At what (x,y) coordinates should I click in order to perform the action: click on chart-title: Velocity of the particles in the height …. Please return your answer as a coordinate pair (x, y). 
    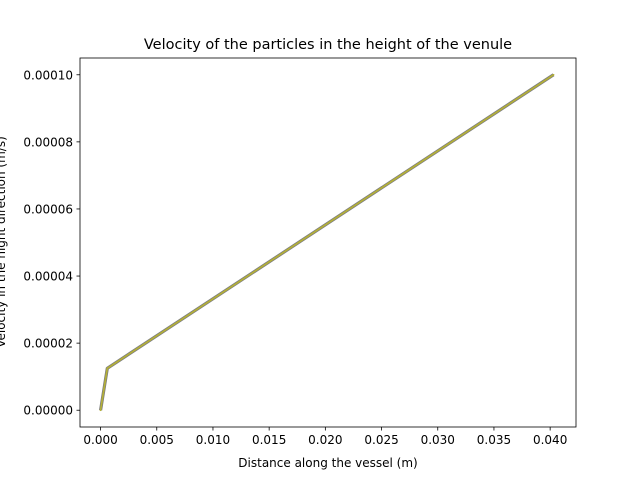
    Looking at the image, I should click on (328, 45).